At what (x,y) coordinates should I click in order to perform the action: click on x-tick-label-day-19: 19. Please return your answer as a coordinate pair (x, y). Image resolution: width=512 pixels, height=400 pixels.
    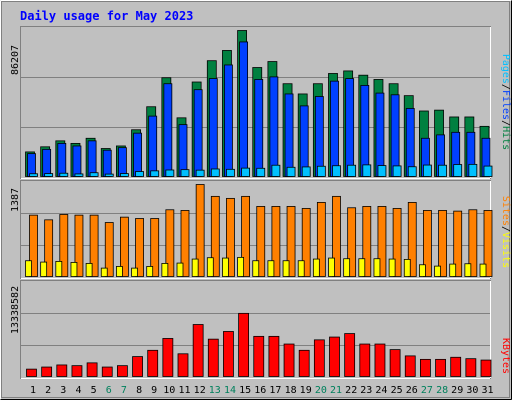
    Looking at the image, I should click on (306, 390).